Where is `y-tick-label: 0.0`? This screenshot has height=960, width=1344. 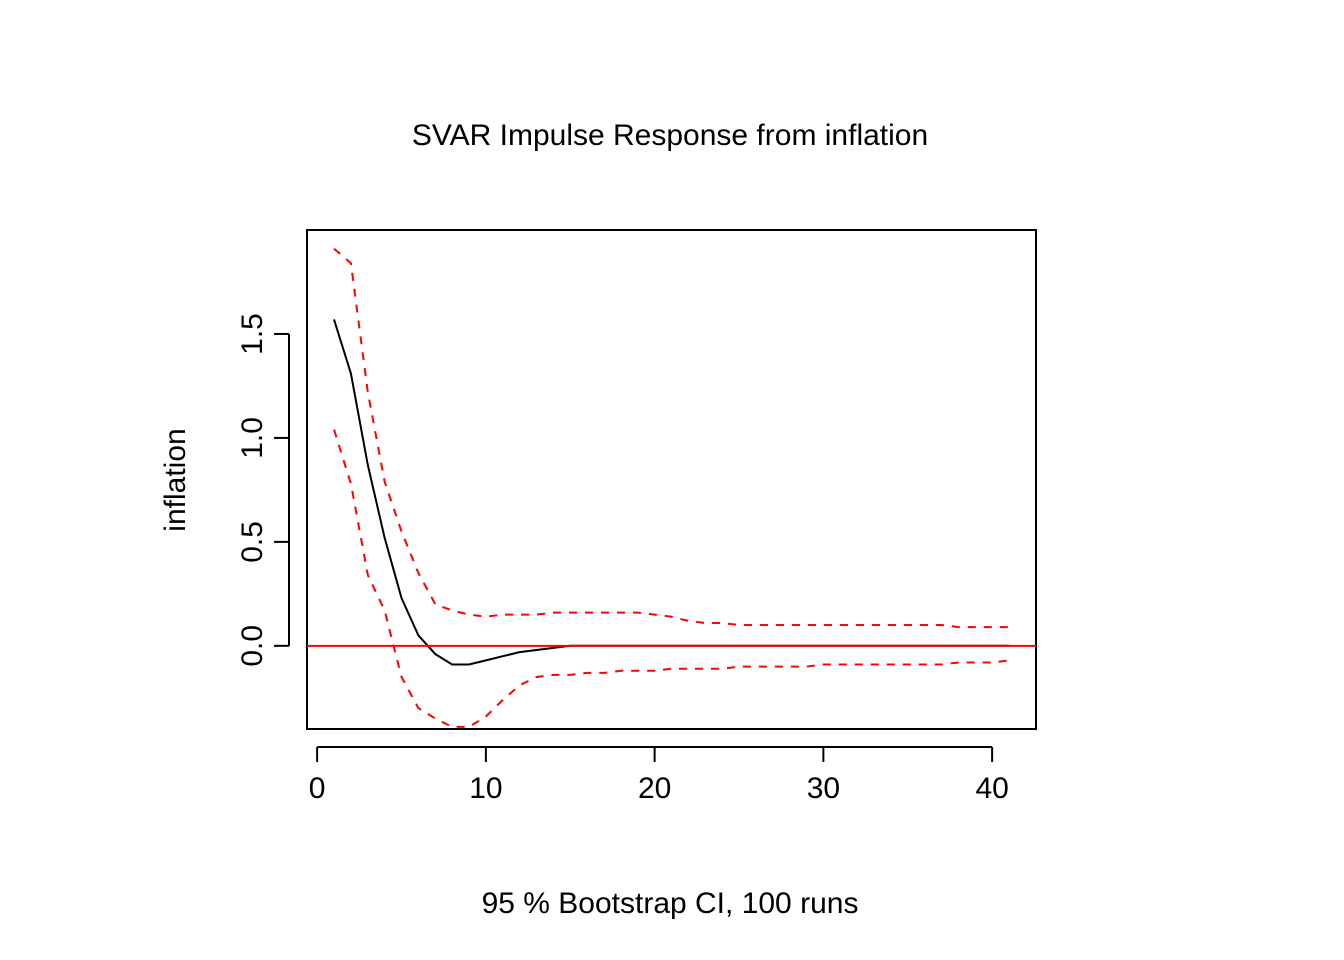 y-tick-label: 0.0 is located at coordinates (252, 646).